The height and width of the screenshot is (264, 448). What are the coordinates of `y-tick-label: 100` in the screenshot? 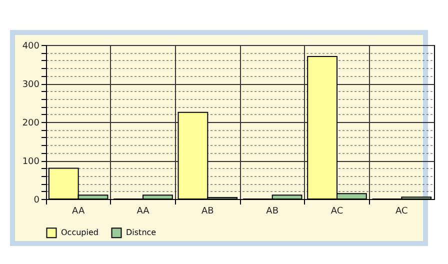 It's located at (31, 162).